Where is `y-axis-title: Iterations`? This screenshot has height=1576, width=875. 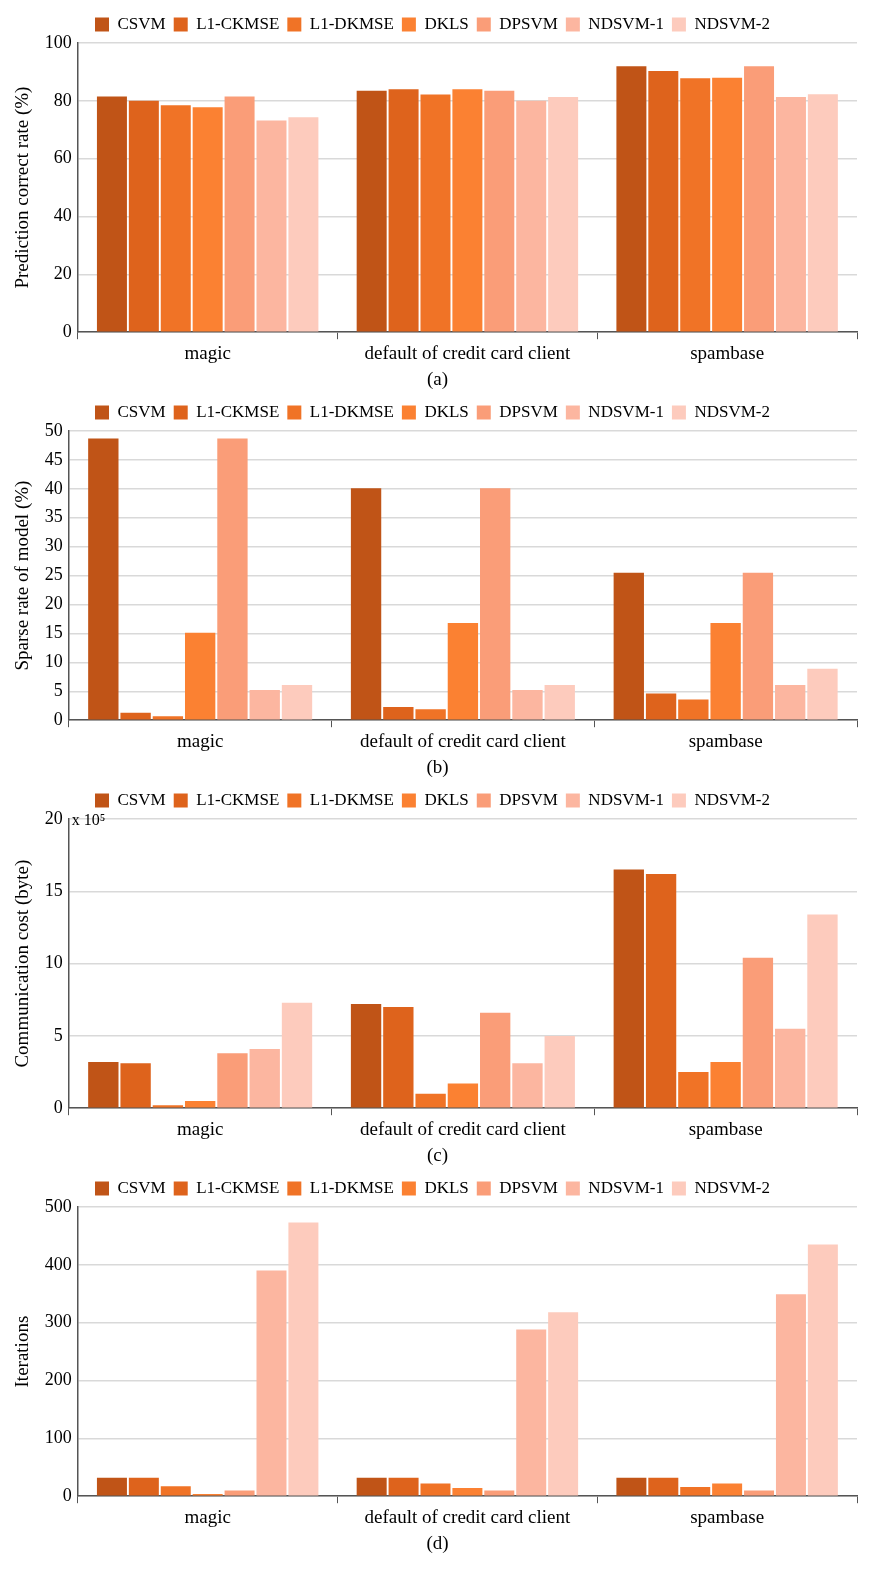
y-axis-title: Iterations is located at coordinates (22, 1351).